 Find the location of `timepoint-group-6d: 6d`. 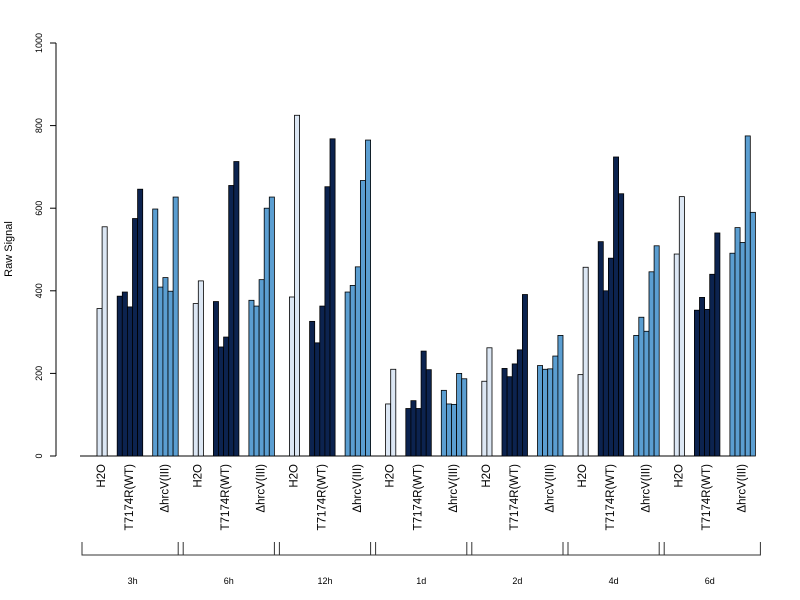

timepoint-group-6d: 6d is located at coordinates (709, 564).